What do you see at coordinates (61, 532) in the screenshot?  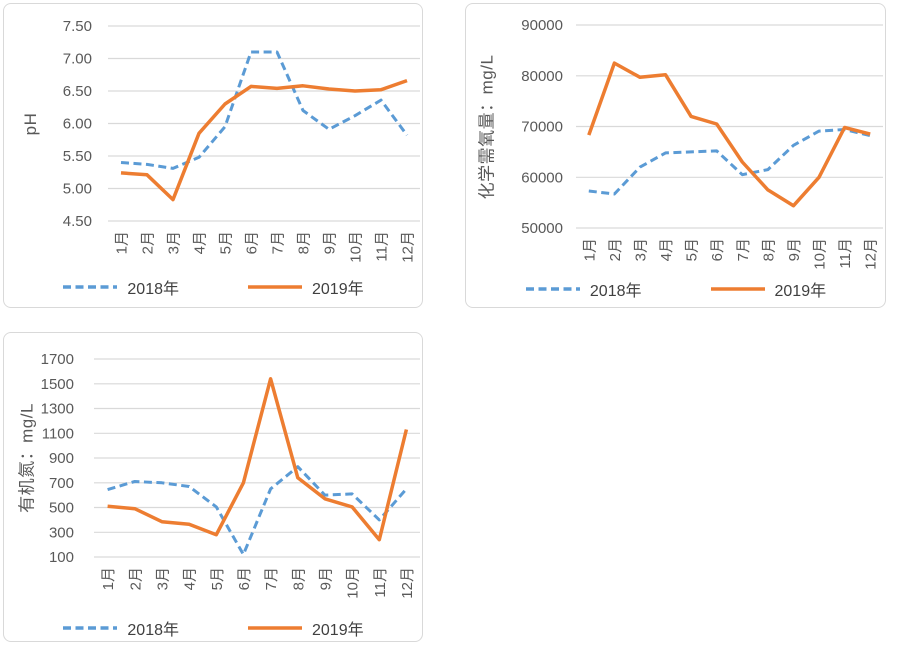 I see `y-tick-label: 300` at bounding box center [61, 532].